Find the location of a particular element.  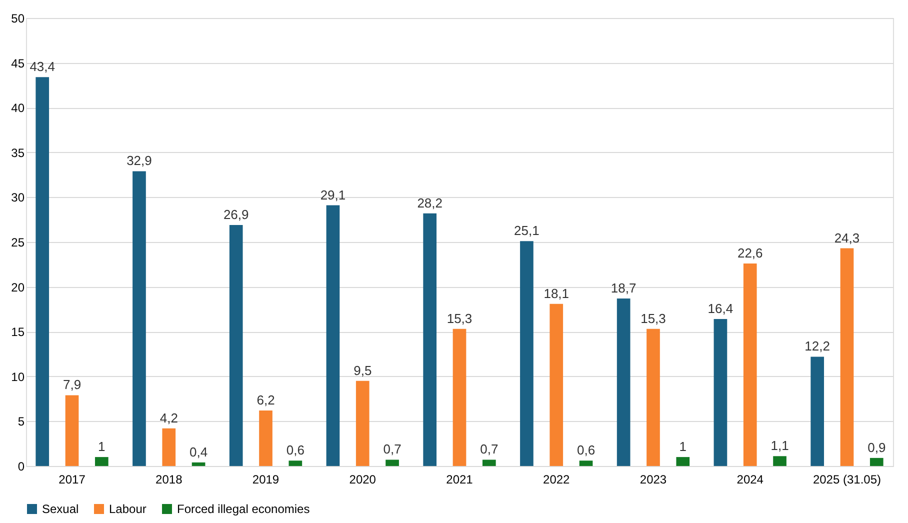

x-tick-label: 2020 is located at coordinates (362, 479).